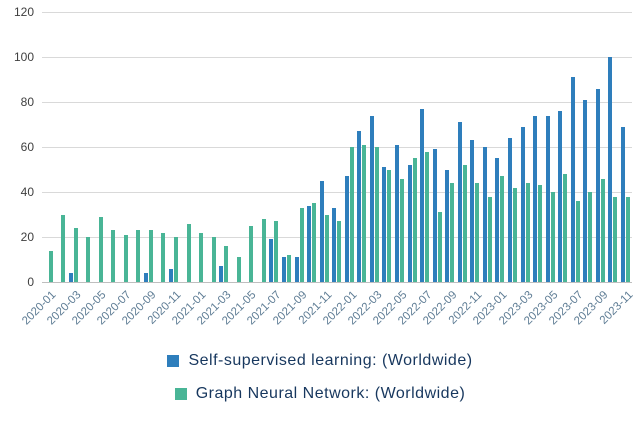  I want to click on y-axis-tick-label: 120, so click(23, 12).